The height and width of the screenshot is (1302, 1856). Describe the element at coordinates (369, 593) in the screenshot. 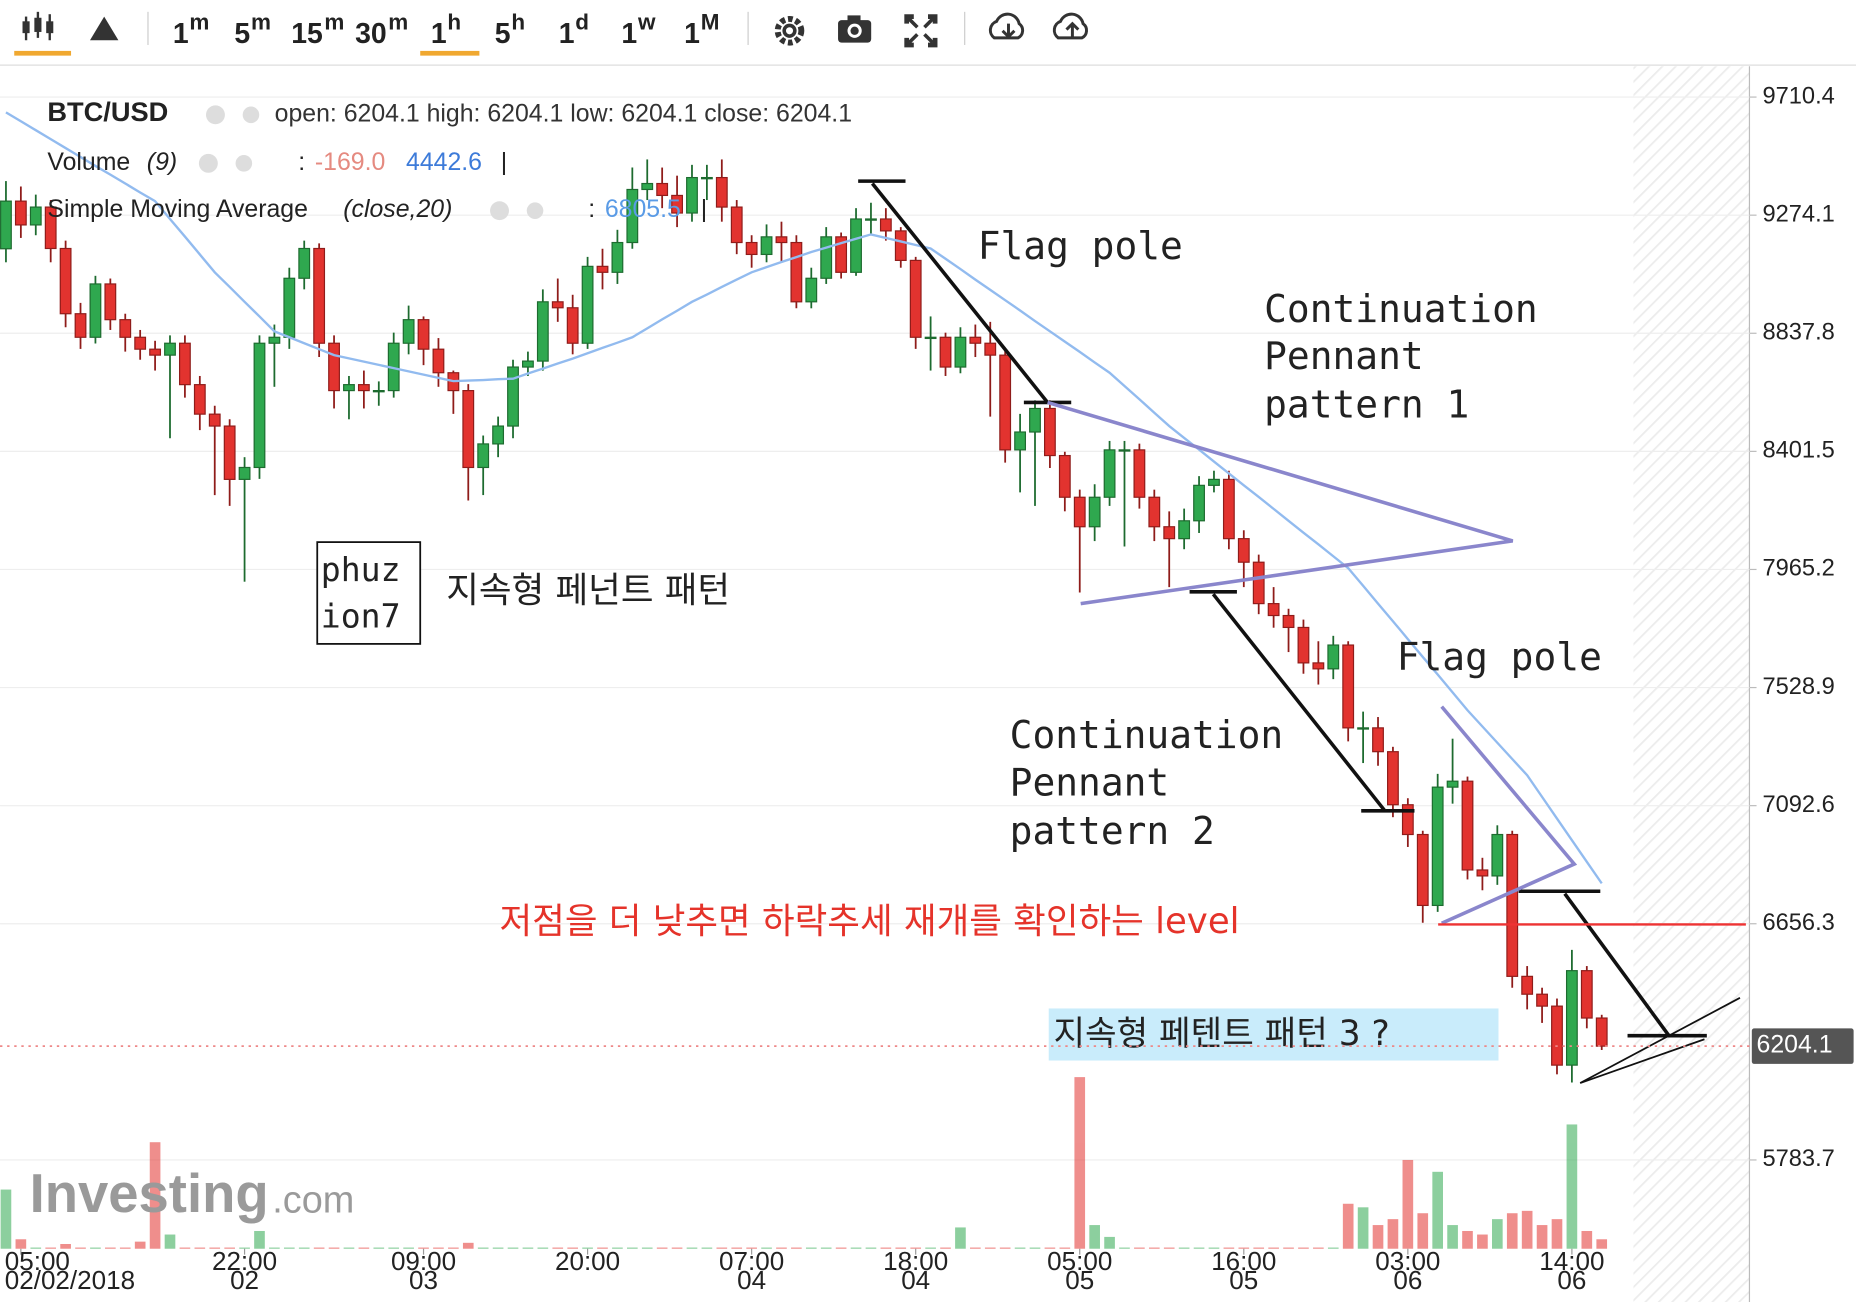

I see `author-box` at that location.